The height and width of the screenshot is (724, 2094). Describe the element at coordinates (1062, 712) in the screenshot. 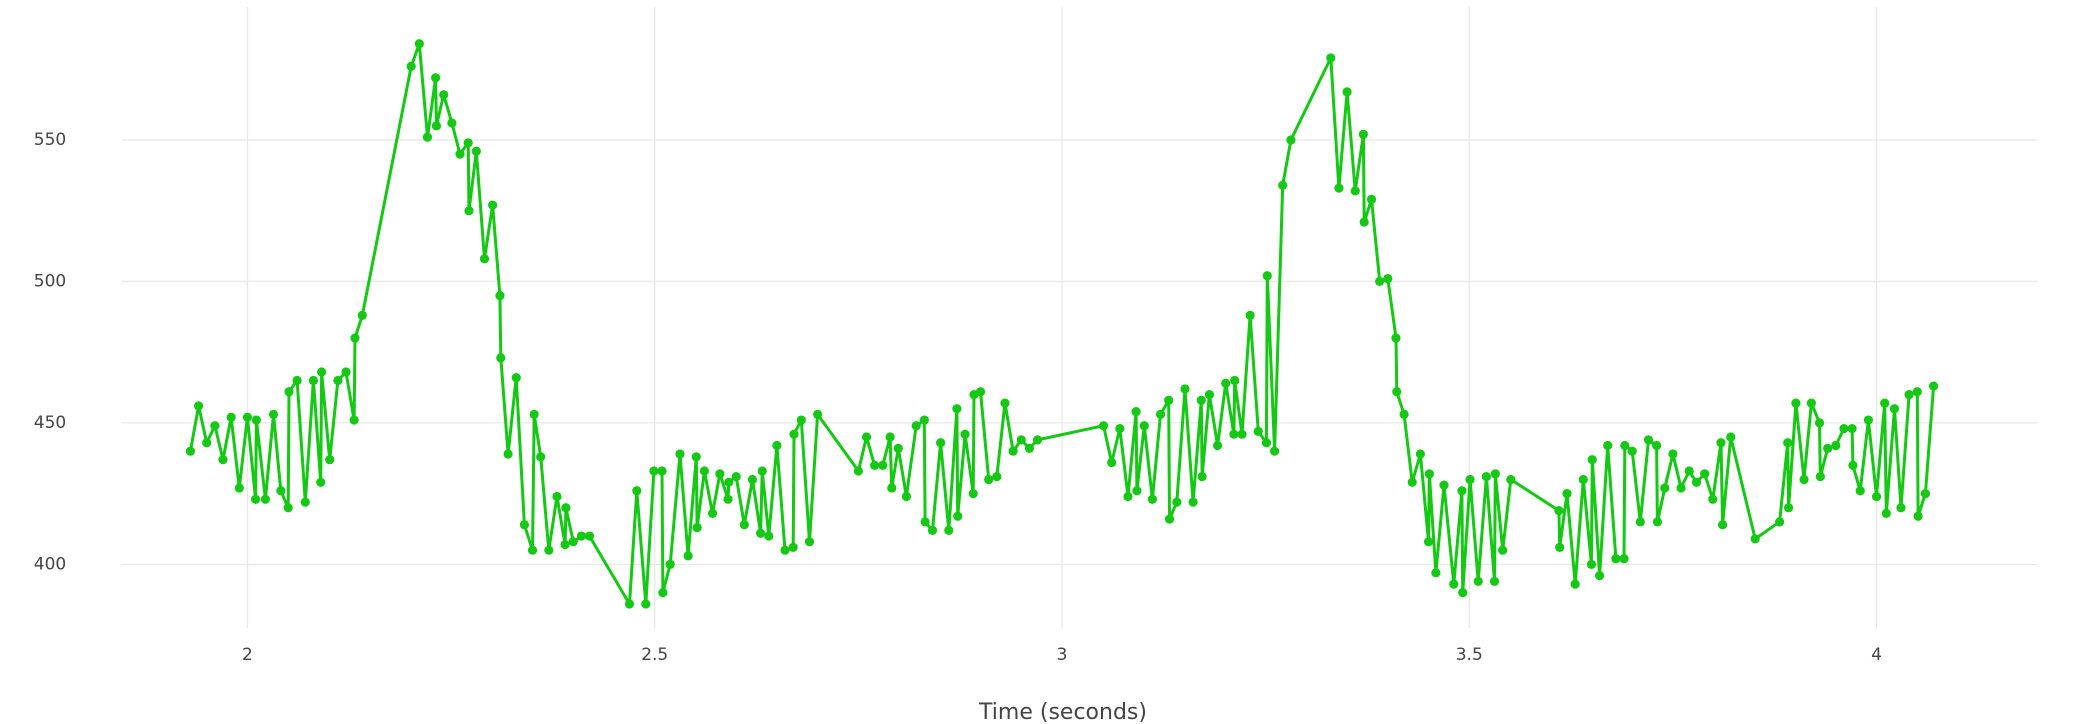

I see `x-axis-title: Time (seconds)` at that location.